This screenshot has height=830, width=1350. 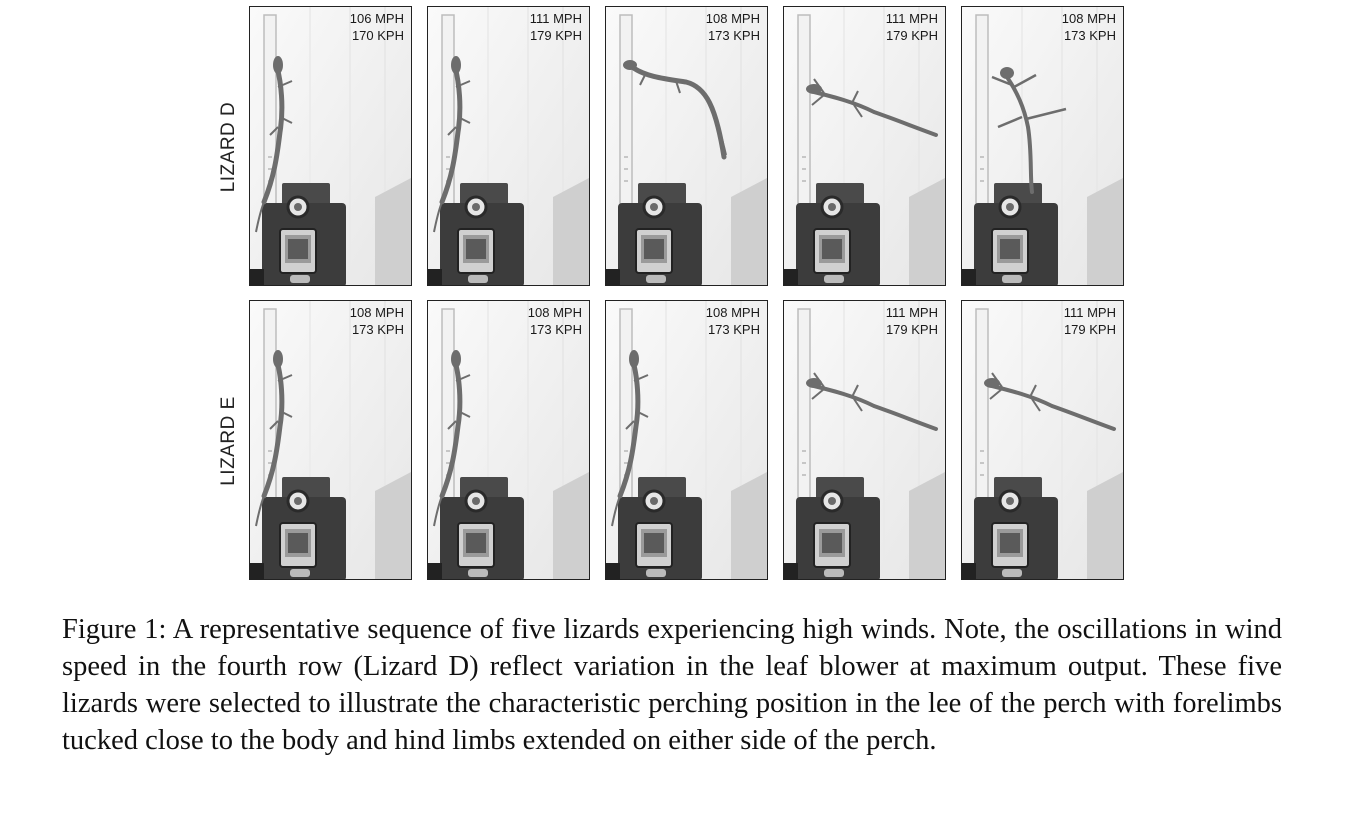 I want to click on photo-panel: 106 MPH 170 KPH, so click(x=330, y=146).